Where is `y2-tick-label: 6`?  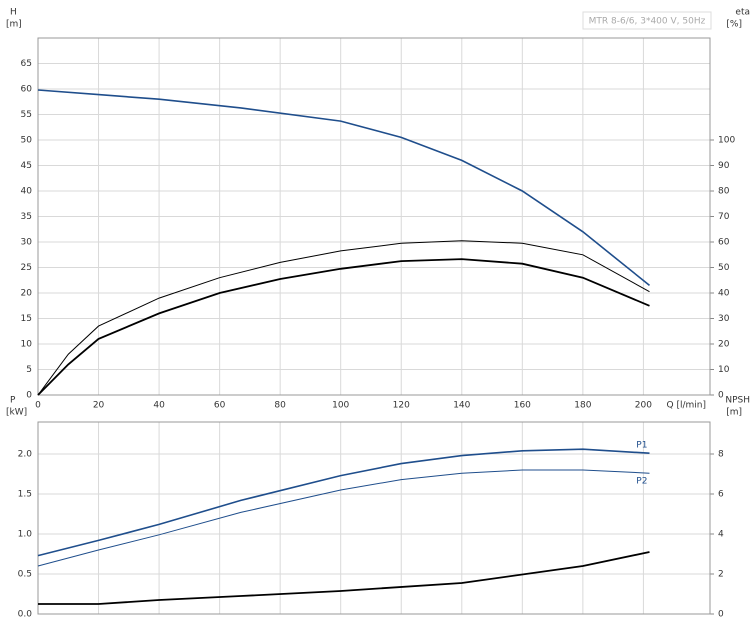 y2-tick-label: 6 is located at coordinates (721, 495).